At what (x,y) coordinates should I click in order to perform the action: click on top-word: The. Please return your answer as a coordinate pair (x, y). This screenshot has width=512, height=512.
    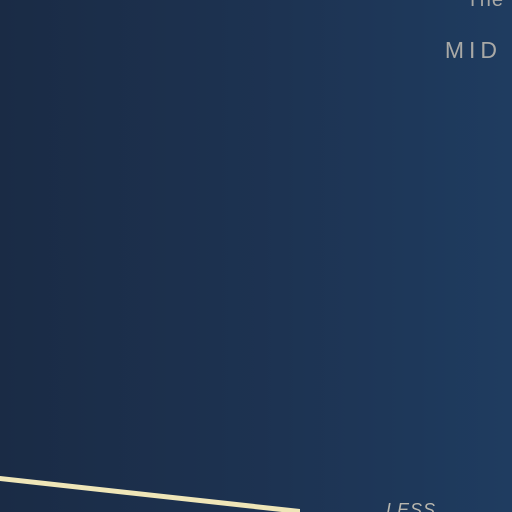
    Looking at the image, I should click on (485, 5).